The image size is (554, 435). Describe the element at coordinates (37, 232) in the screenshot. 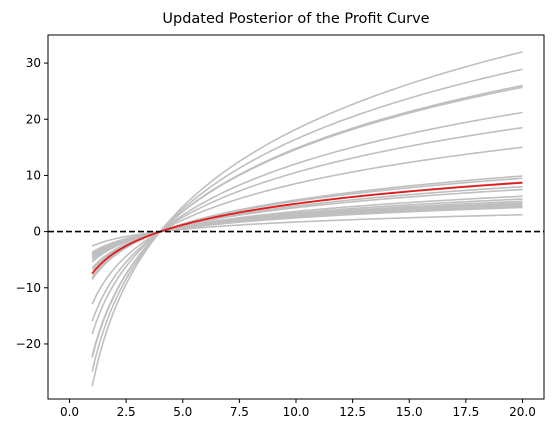

I see `y-tick-label: 0` at that location.